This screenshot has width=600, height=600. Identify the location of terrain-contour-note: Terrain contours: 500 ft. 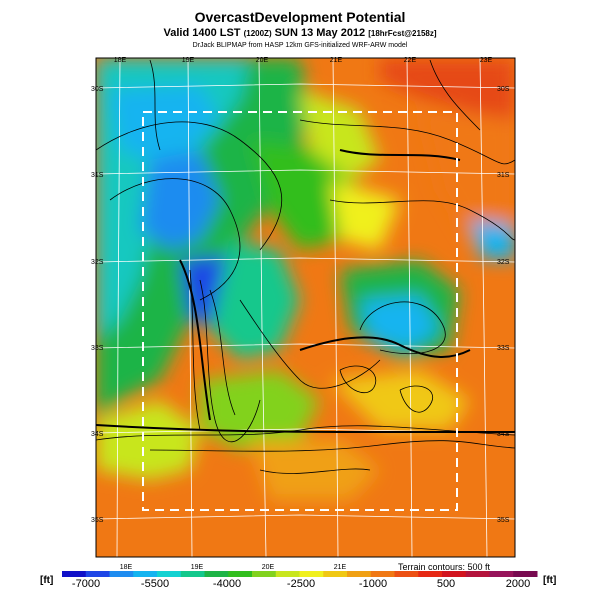
(444, 567).